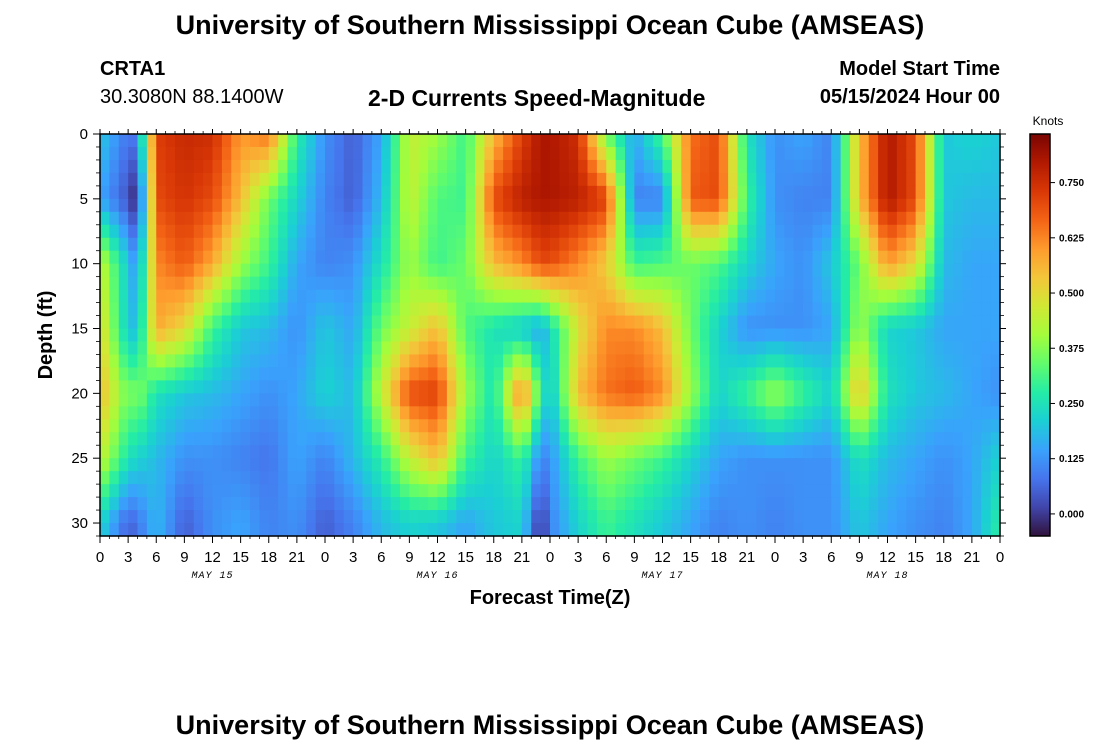 The width and height of the screenshot is (1100, 750). Describe the element at coordinates (1071, 459) in the screenshot. I see `colorbar-tick-label: 0.125` at that location.